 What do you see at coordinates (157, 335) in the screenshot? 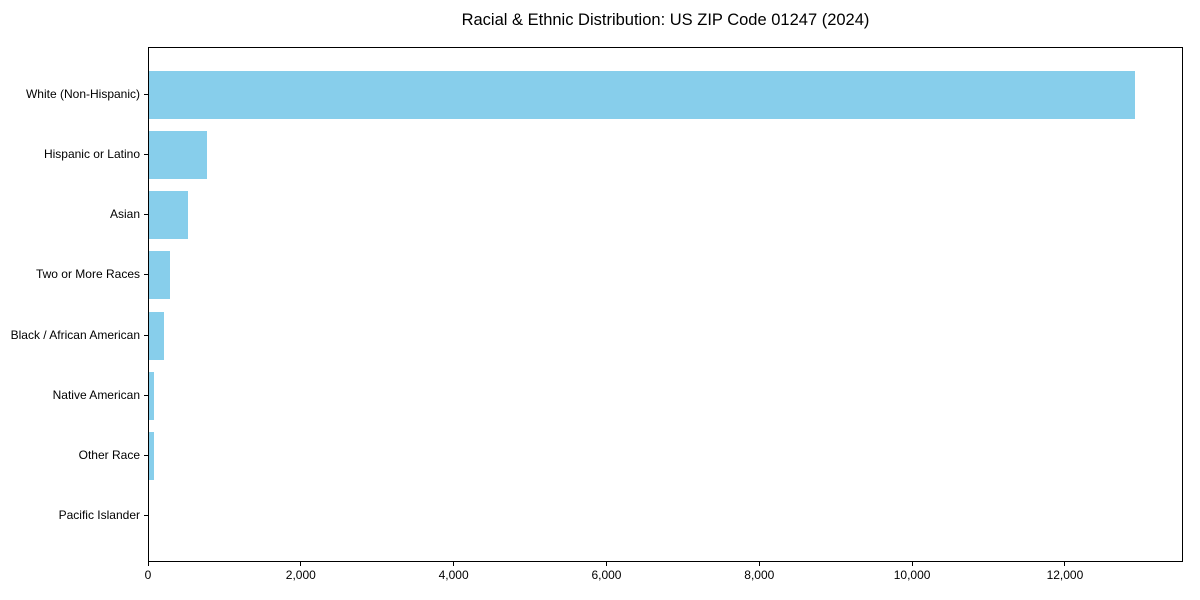
I see `bar-black-african-american` at bounding box center [157, 335].